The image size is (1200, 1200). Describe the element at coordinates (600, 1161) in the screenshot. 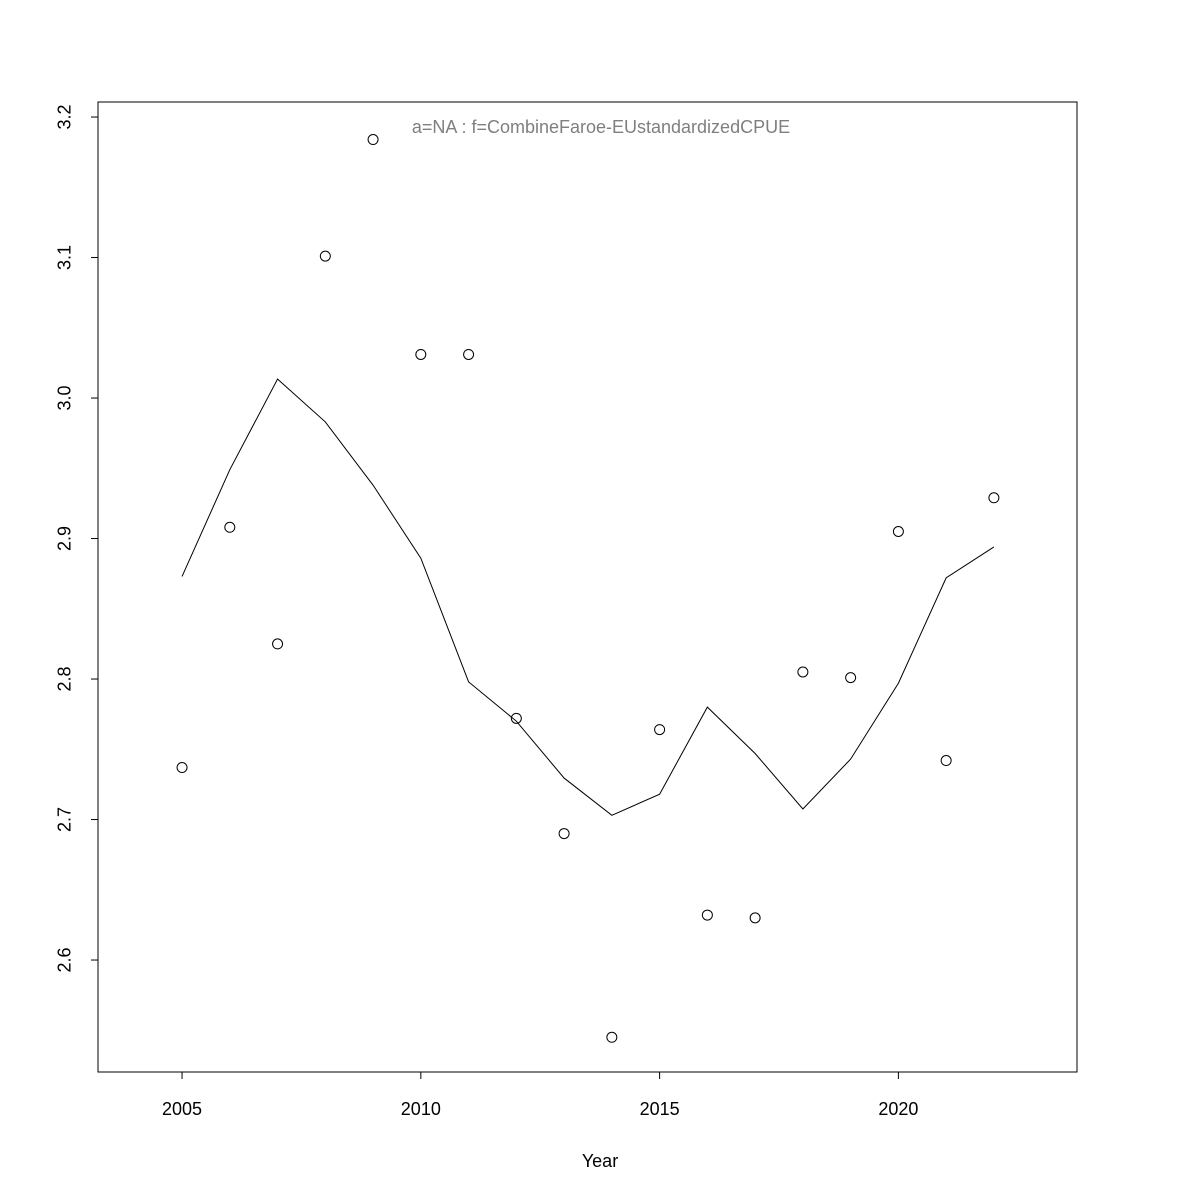

I see `x-axis-label: Year` at that location.